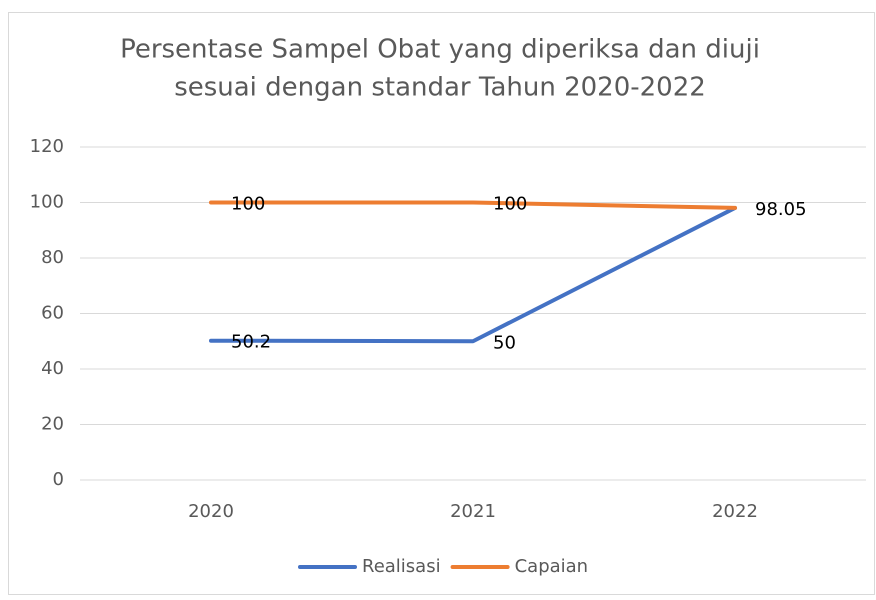  What do you see at coordinates (47, 146) in the screenshot?
I see `y-tick-label: 120` at bounding box center [47, 146].